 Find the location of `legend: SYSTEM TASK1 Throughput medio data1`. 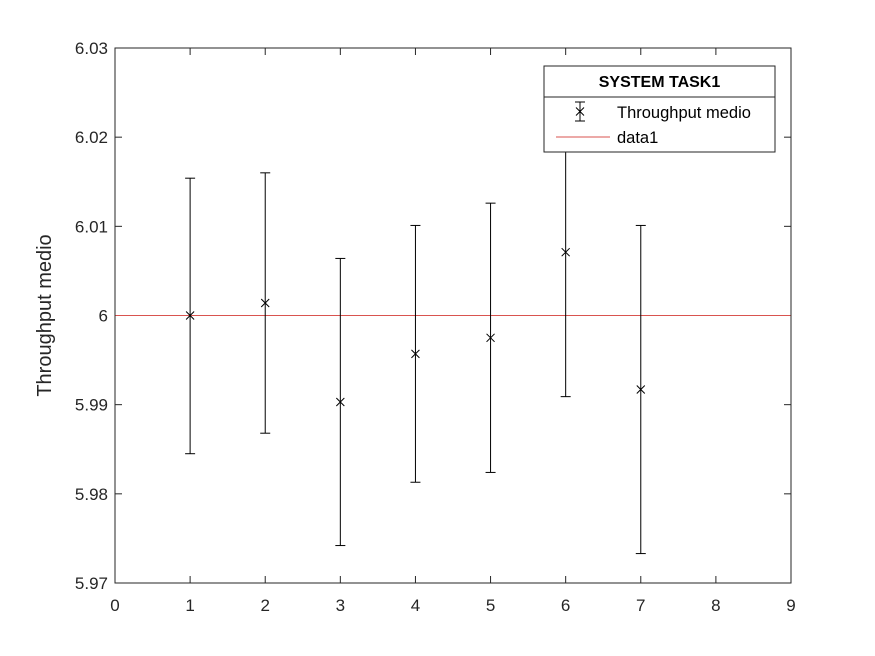

legend: SYSTEM TASK1 Throughput medio data1 is located at coordinates (659, 109).